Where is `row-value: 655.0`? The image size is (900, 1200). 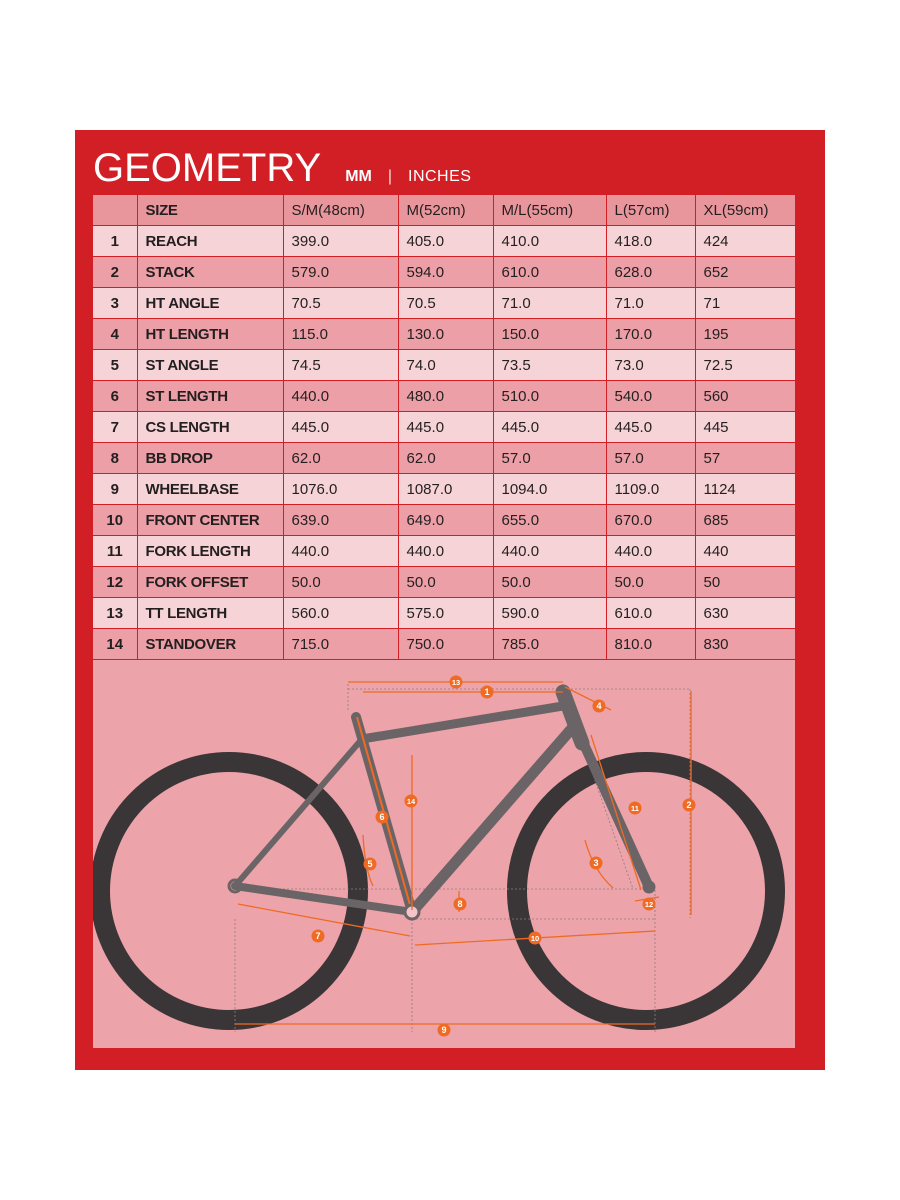 row-value: 655.0 is located at coordinates (550, 520).